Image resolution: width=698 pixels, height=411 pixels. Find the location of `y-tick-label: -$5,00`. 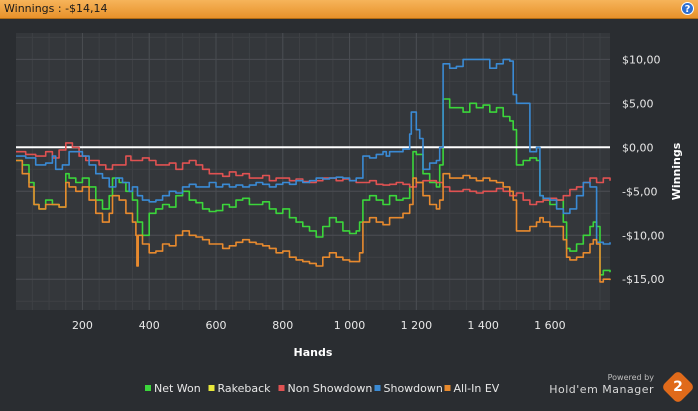

y-tick-label: -$5,00 is located at coordinates (639, 191).